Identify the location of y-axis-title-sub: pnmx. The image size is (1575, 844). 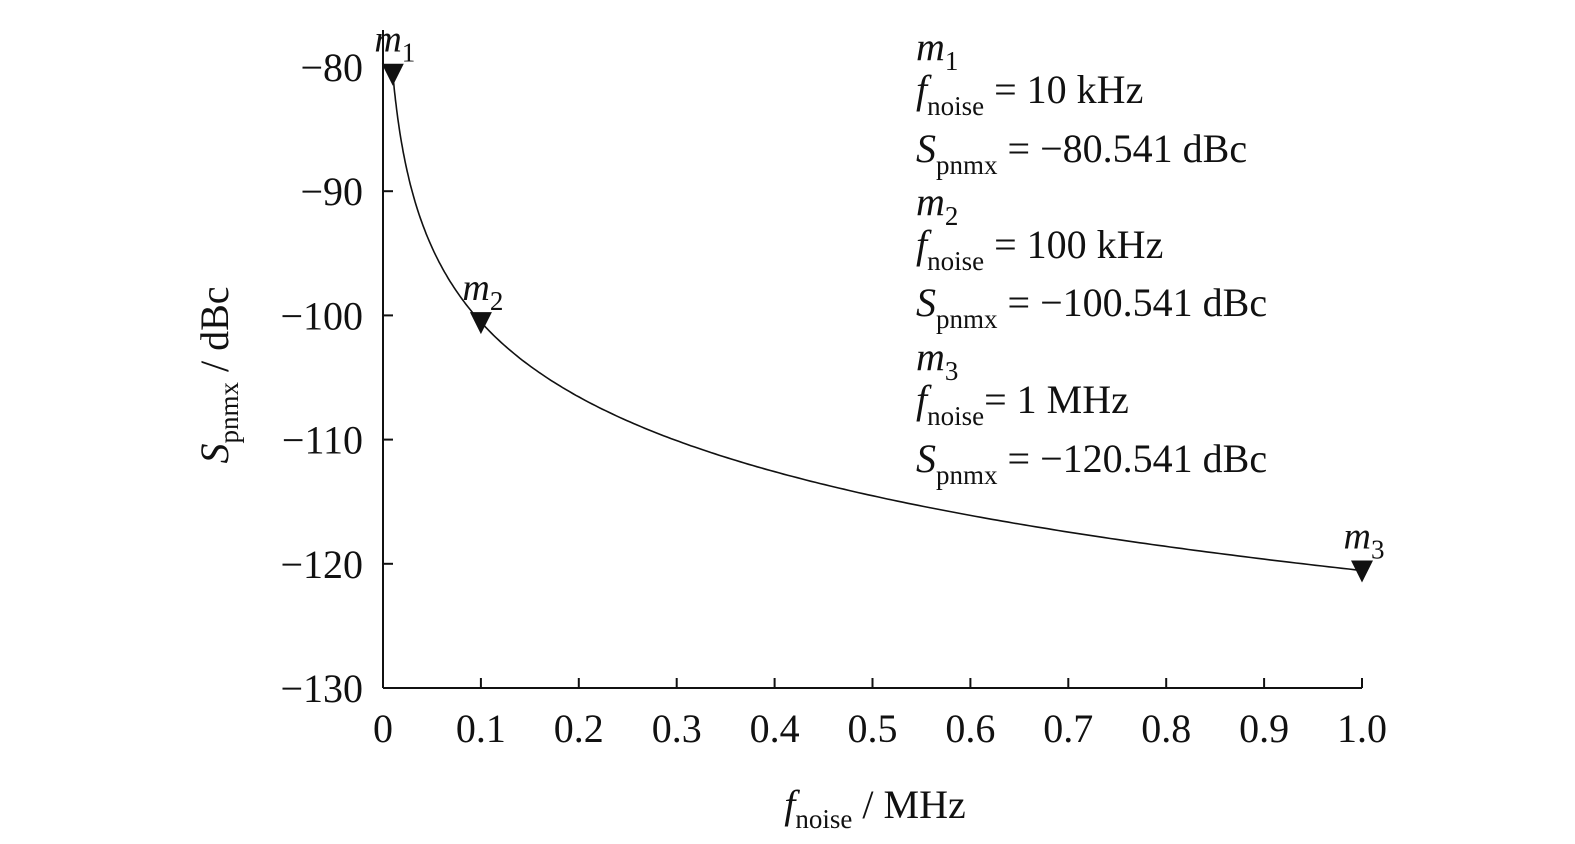
(229, 413).